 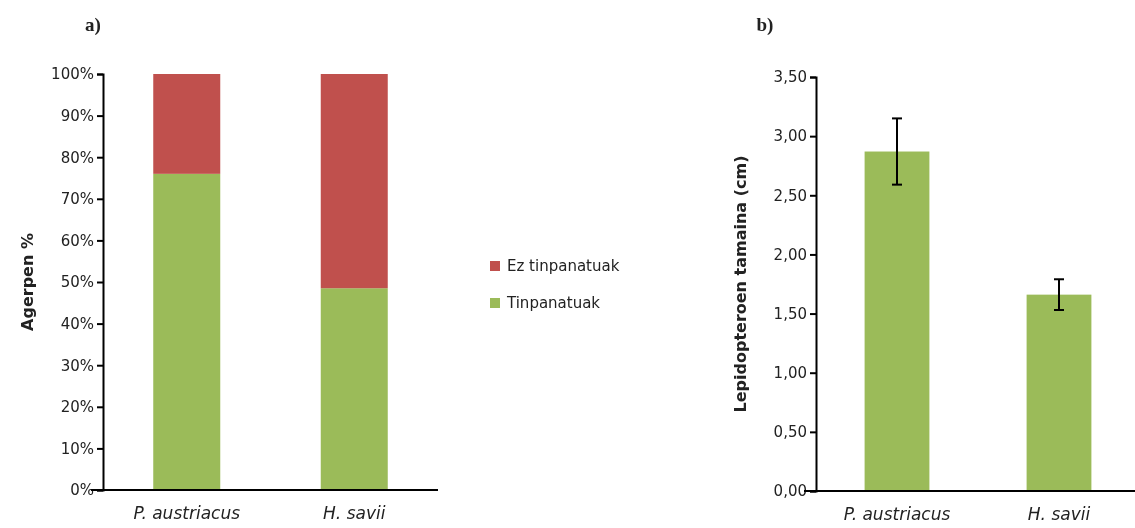 What do you see at coordinates (790, 136) in the screenshot?
I see `y-tick-label: 3,00` at bounding box center [790, 136].